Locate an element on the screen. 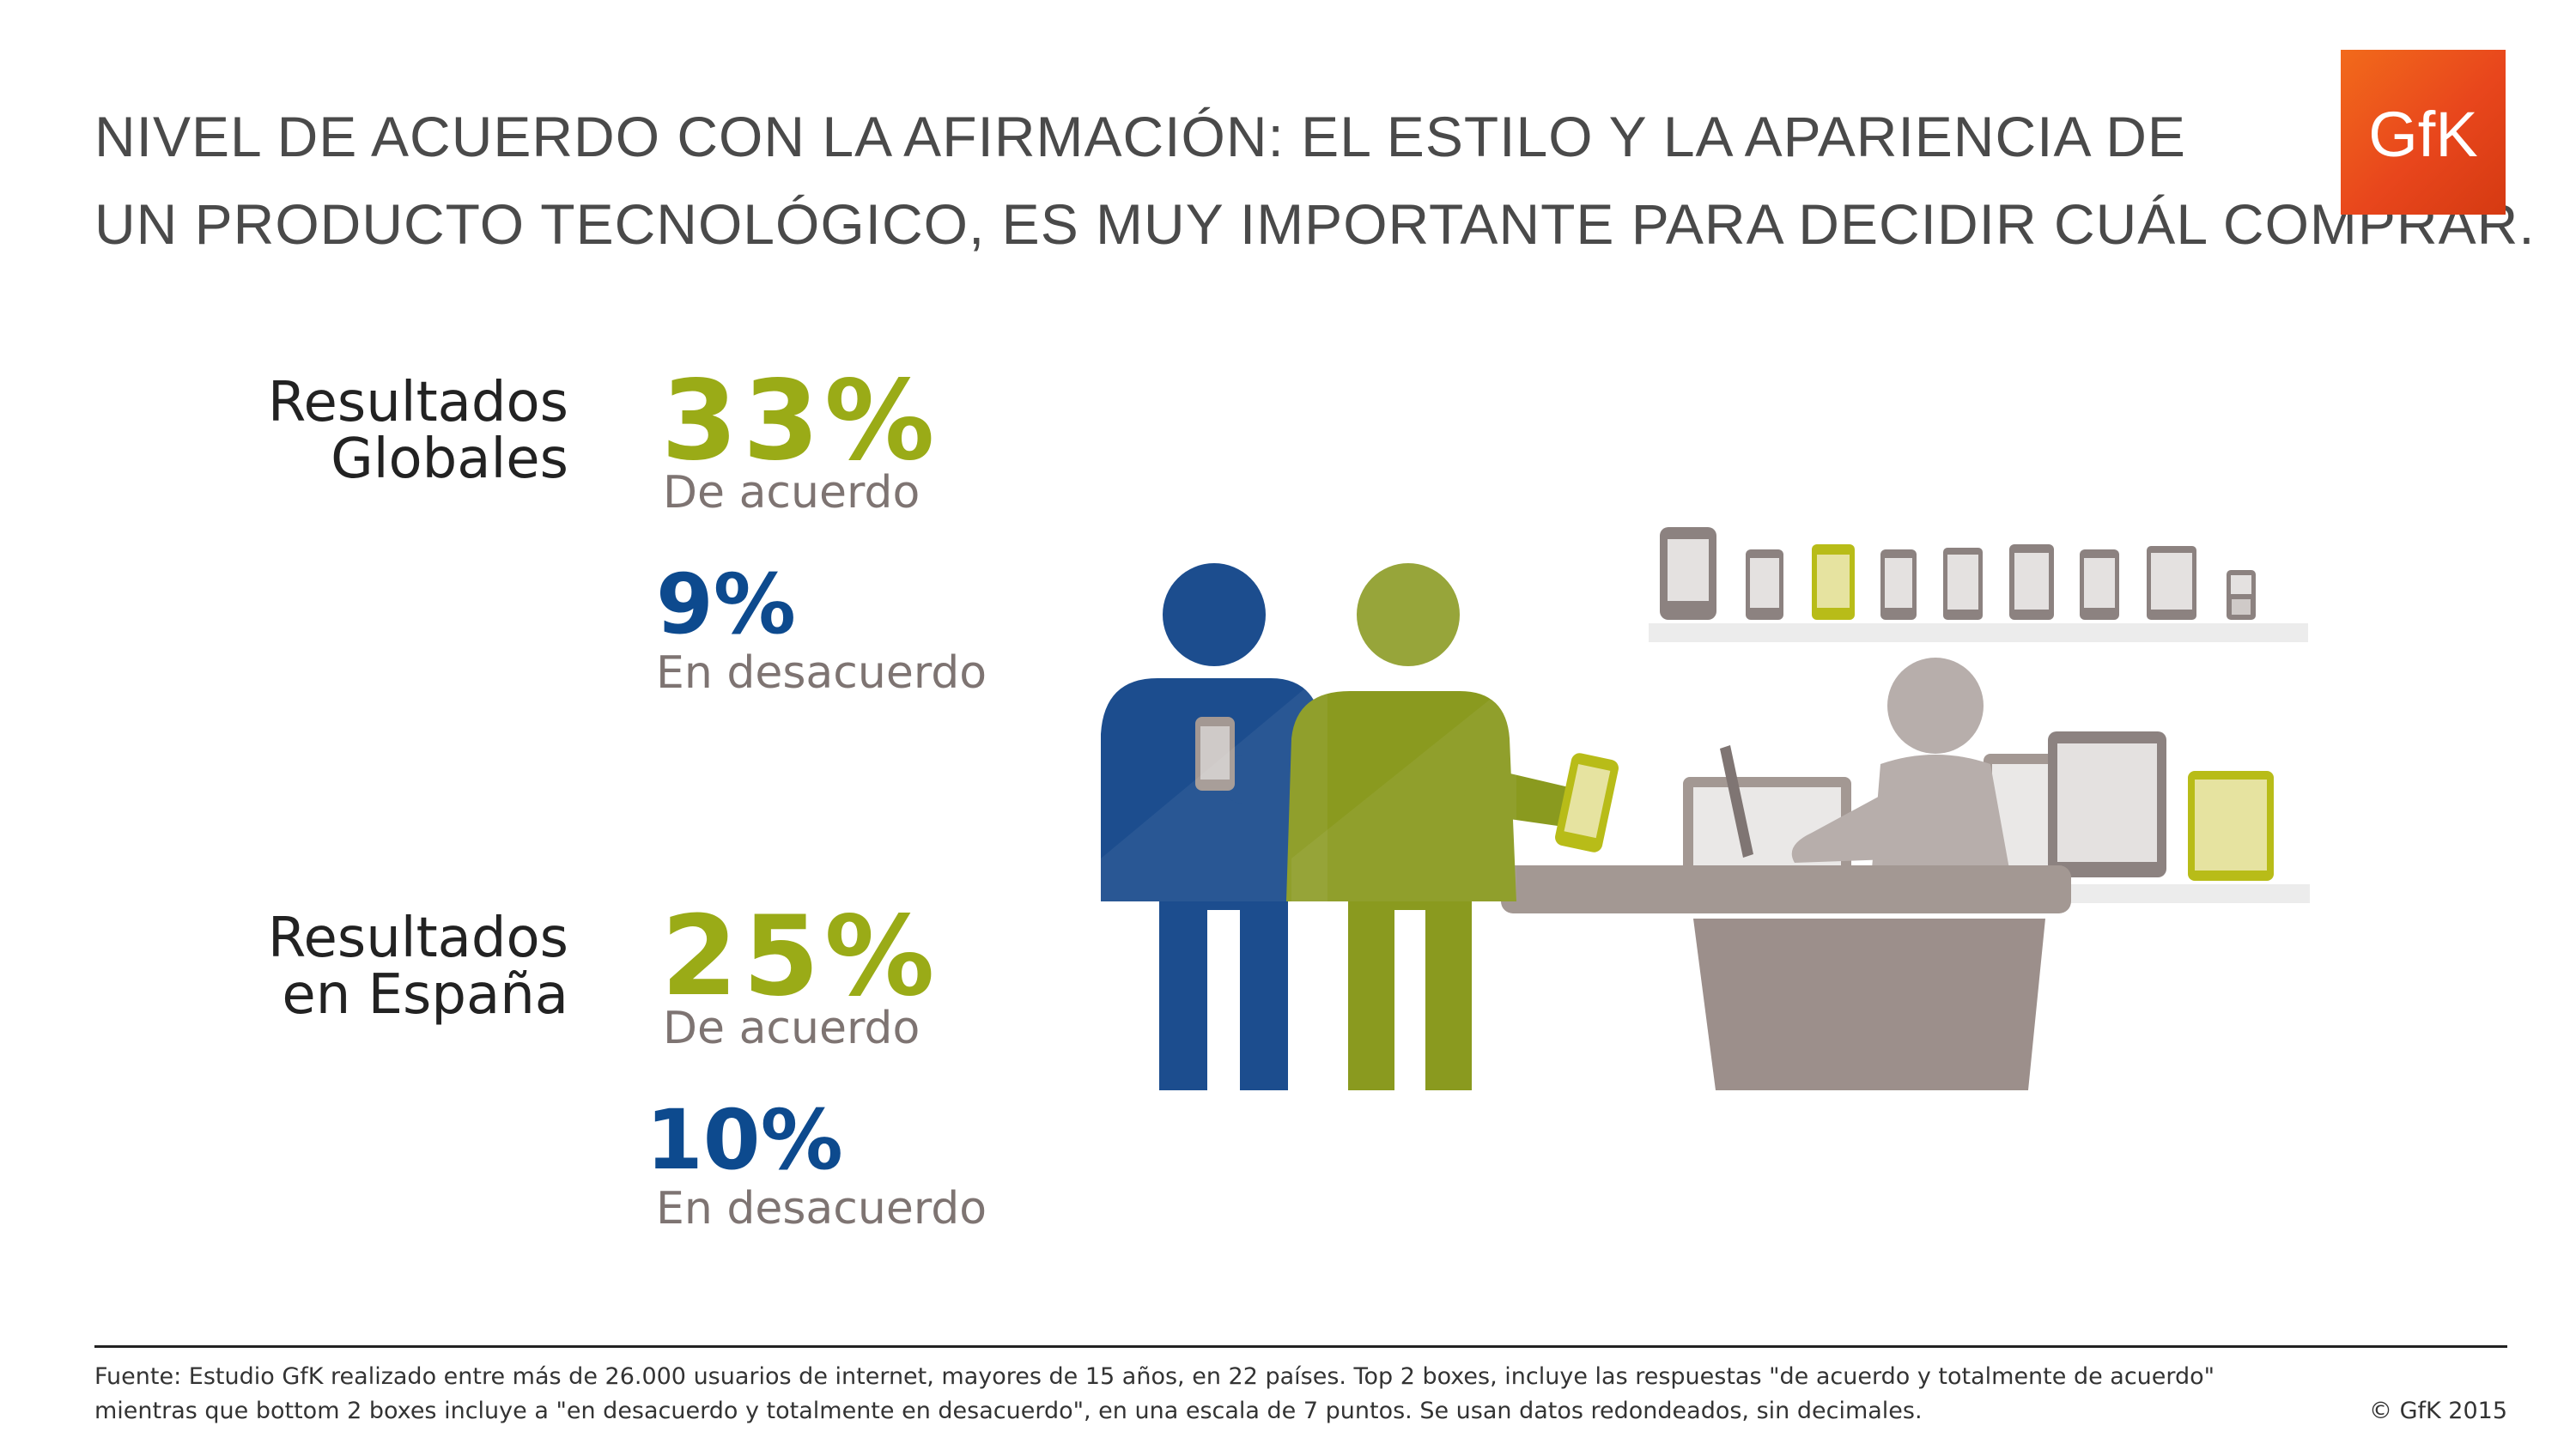  gfk-logo-text: GfK is located at coordinates (2423, 135).